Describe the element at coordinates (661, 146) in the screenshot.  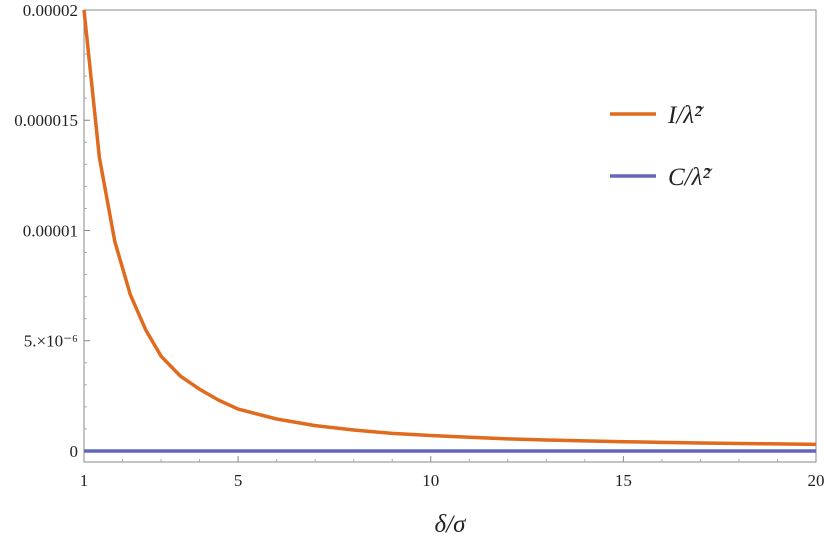
I see `legend: I/λ̃² C/λ̃²` at that location.